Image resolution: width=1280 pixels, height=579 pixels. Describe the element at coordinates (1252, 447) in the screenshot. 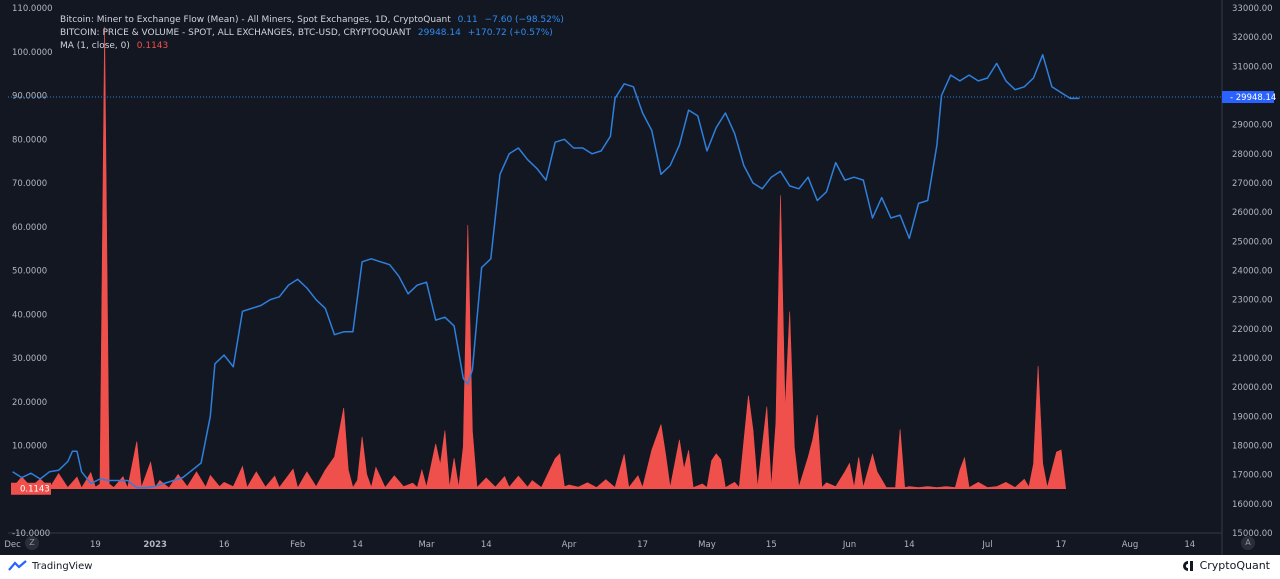

I see `right-axis-tick-3: 18000.00` at that location.